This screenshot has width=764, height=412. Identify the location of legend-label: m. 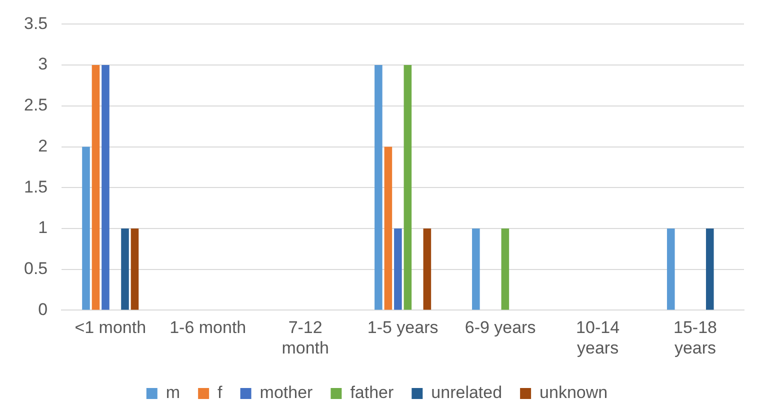
(173, 392).